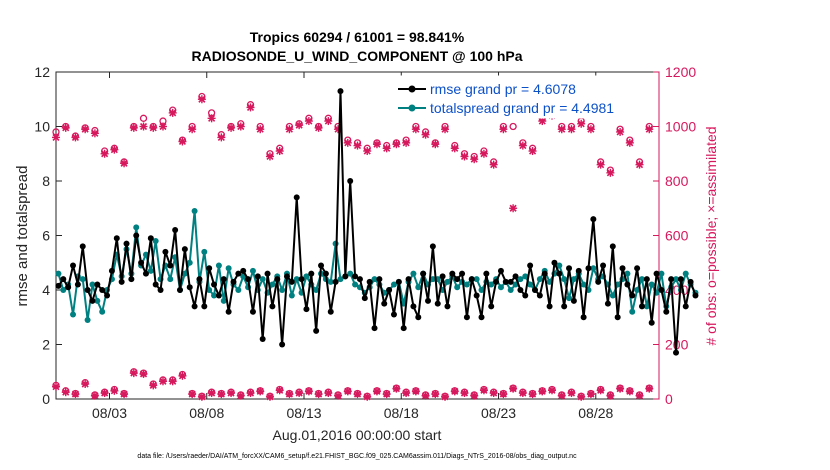 The width and height of the screenshot is (830, 470). I want to click on left-tick-label: 12, so click(42, 72).